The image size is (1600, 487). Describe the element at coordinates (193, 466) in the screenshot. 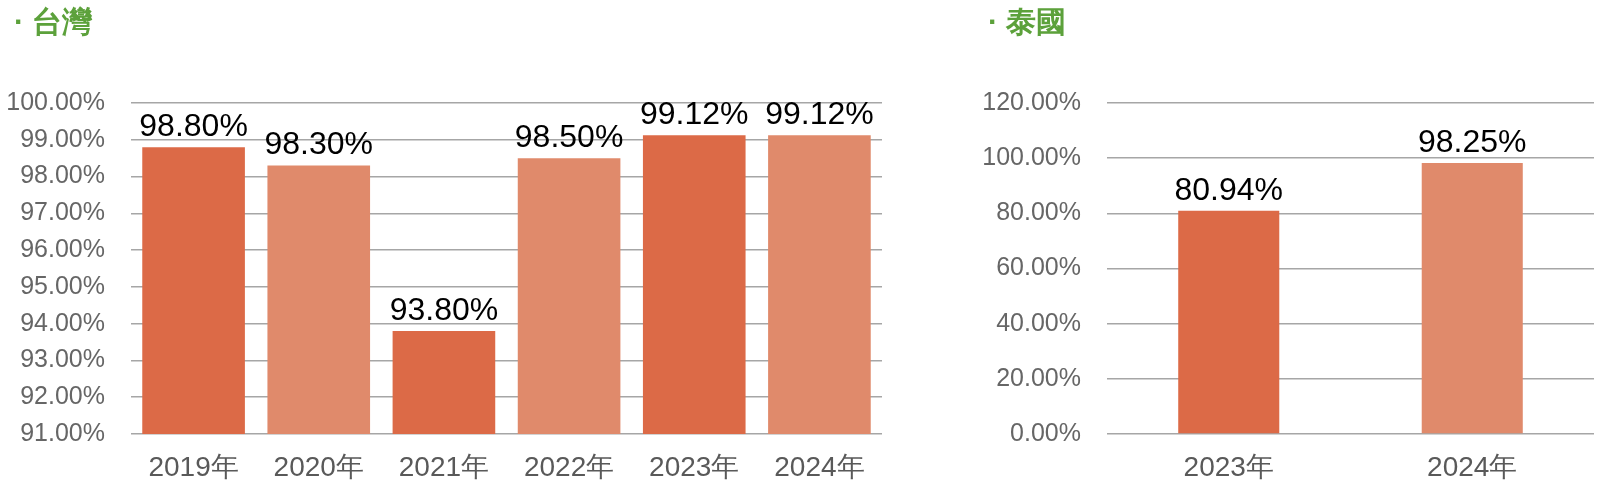

I see `x-tick-label: 2019年` at that location.